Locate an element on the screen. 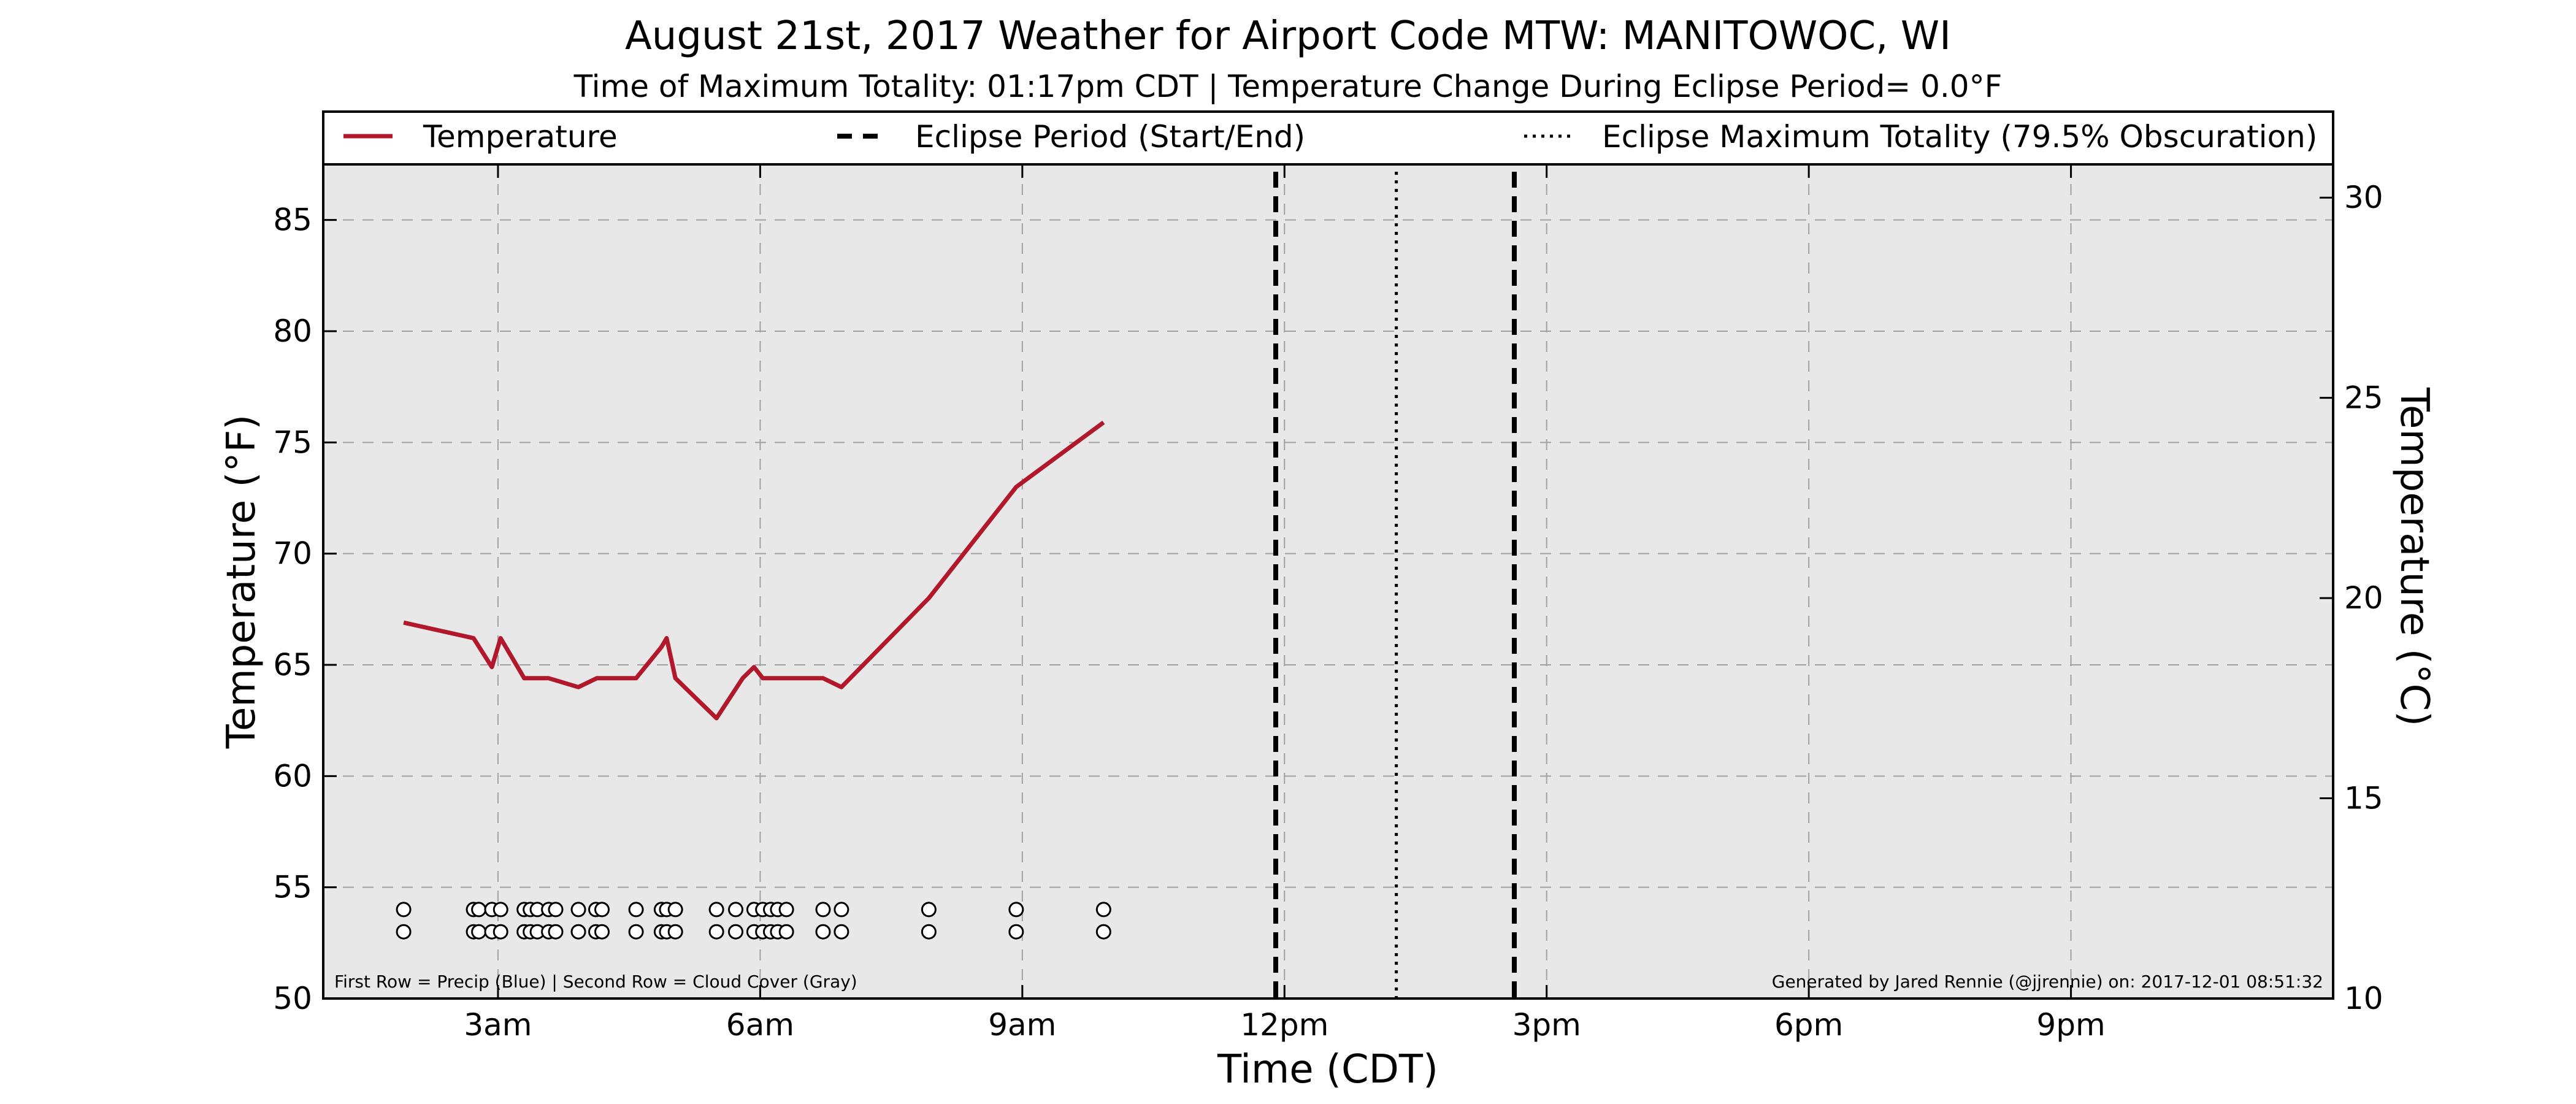  y-tick-label: 50 is located at coordinates (292, 998).